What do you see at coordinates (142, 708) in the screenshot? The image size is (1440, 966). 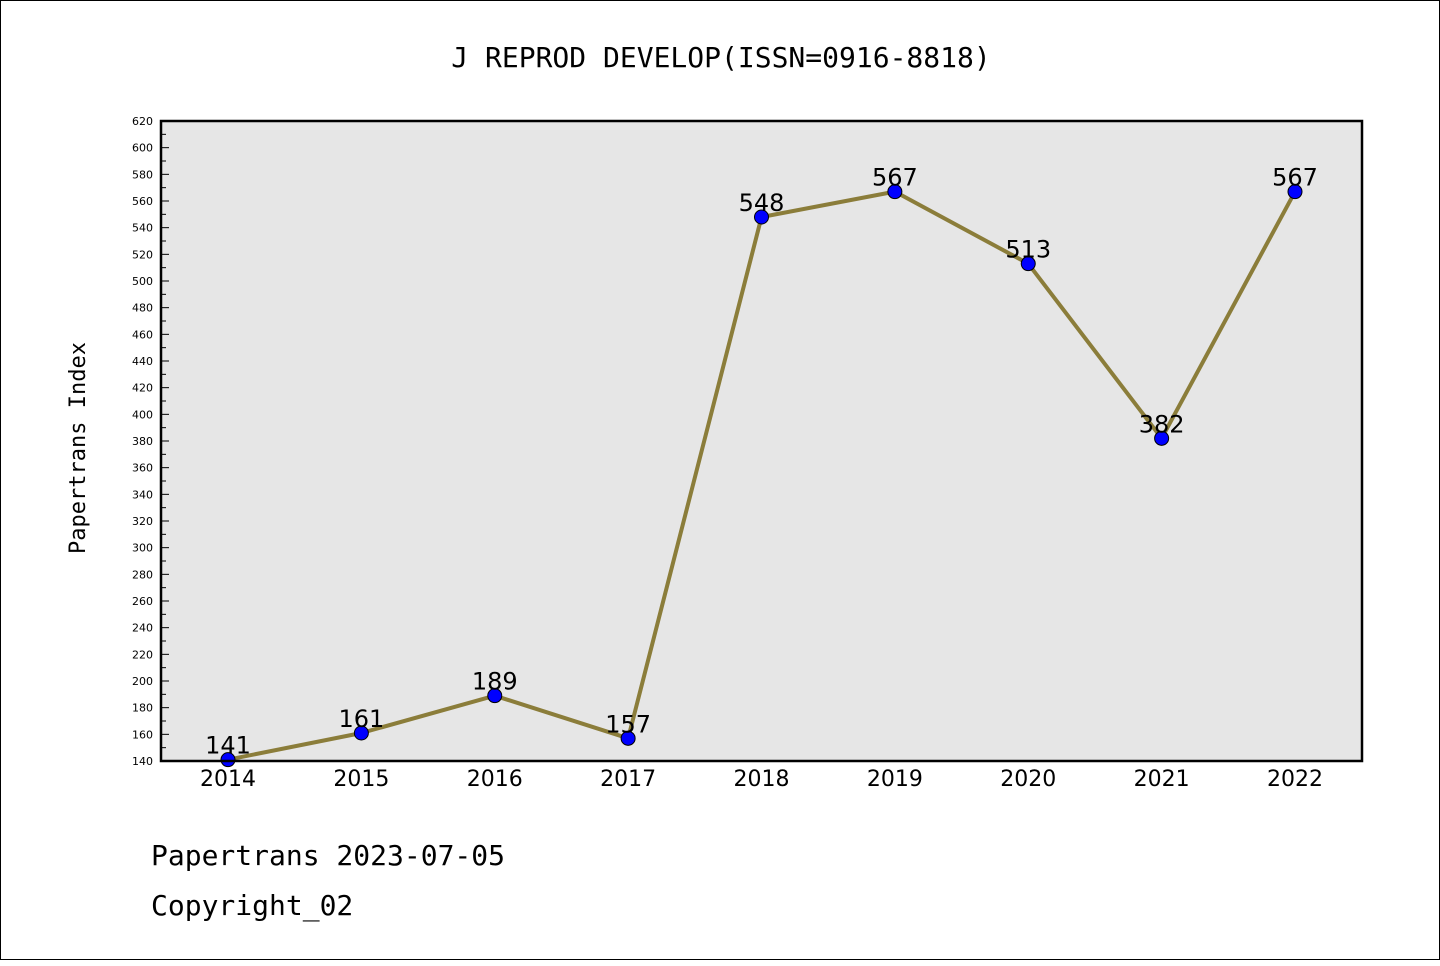 I see `y-tick-label: 180` at bounding box center [142, 708].